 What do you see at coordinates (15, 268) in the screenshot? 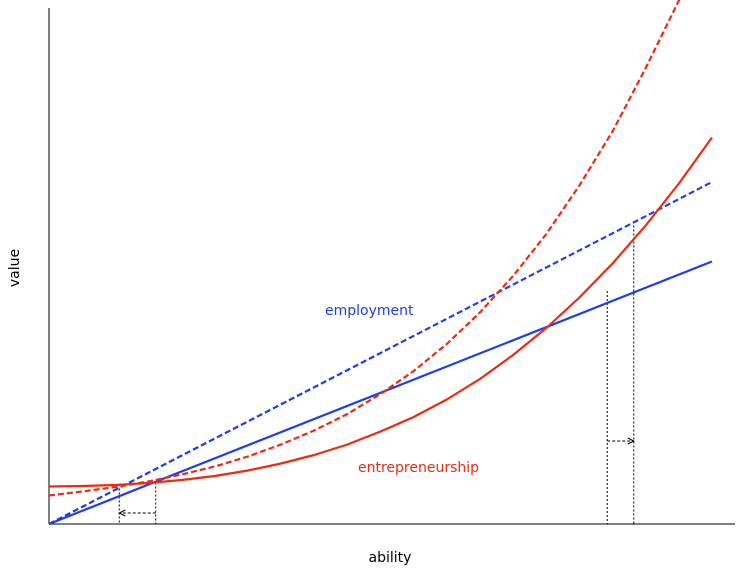
I see `y-axis-label: value` at bounding box center [15, 268].